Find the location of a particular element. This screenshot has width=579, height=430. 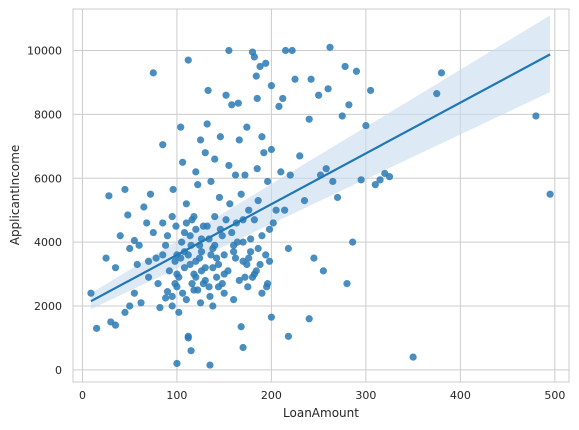

x-tick-label: 200 is located at coordinates (271, 395).